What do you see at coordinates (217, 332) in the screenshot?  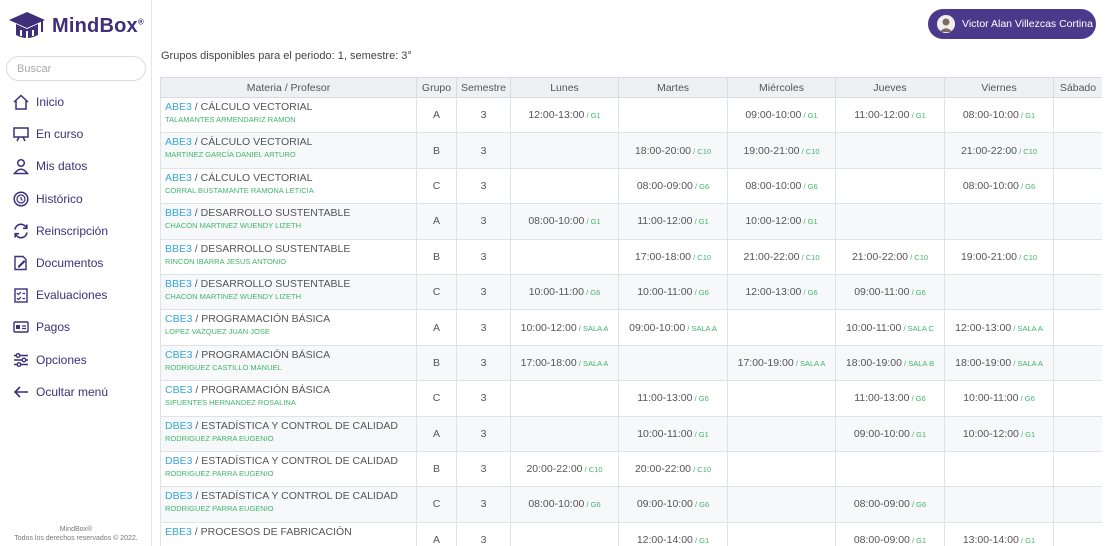 I see `professor-name: LOPEZ VAZQUEZ JUAN JOSE` at bounding box center [217, 332].